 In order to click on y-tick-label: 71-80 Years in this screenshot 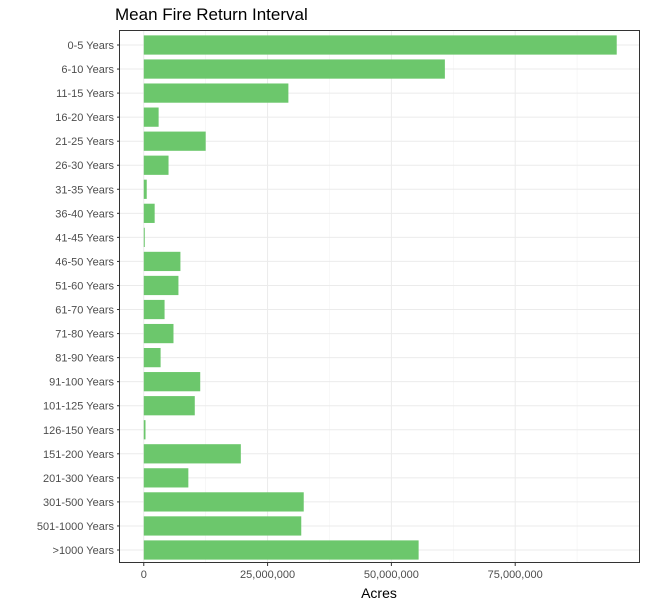, I will do `click(84, 335)`.